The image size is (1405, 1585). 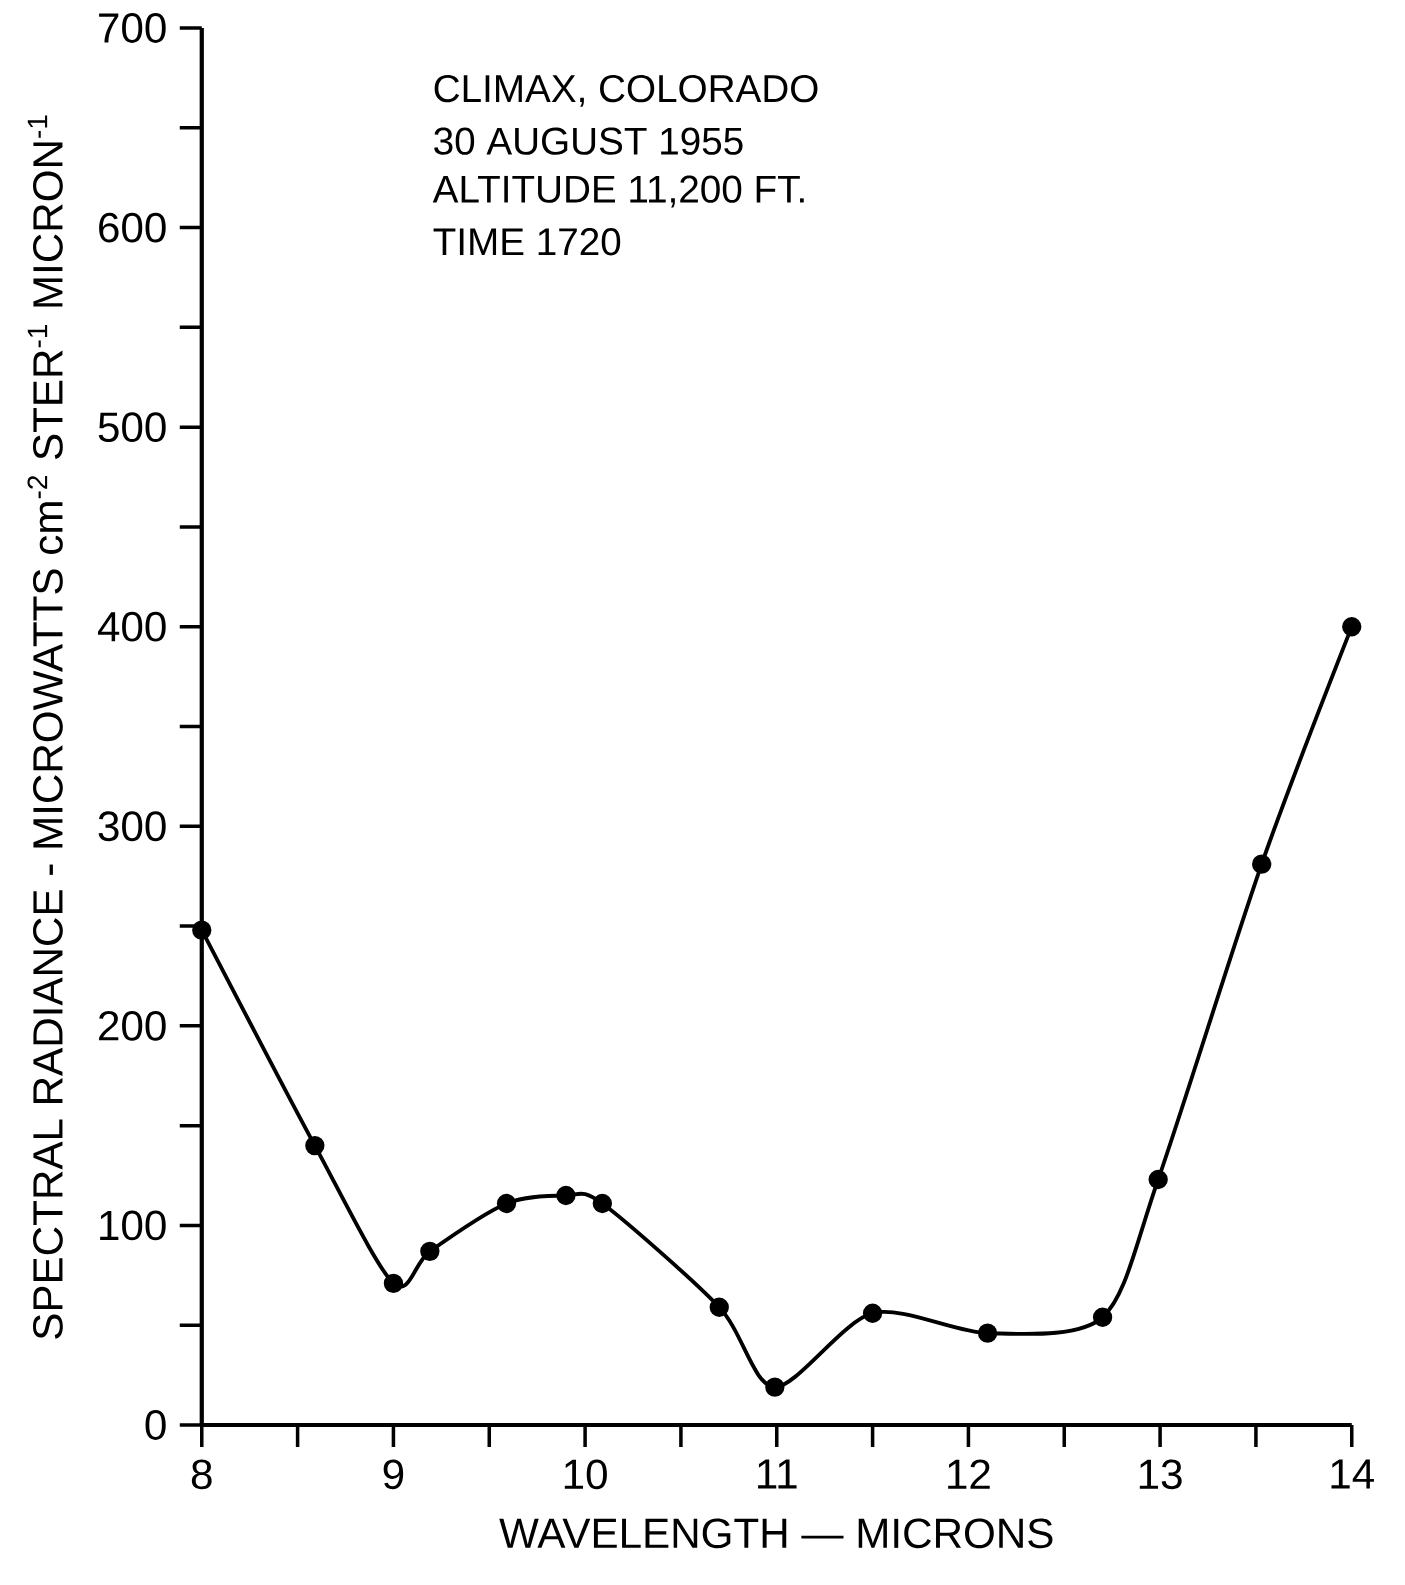 I want to click on annotation: 30 AUGUST 1955, so click(x=588, y=141).